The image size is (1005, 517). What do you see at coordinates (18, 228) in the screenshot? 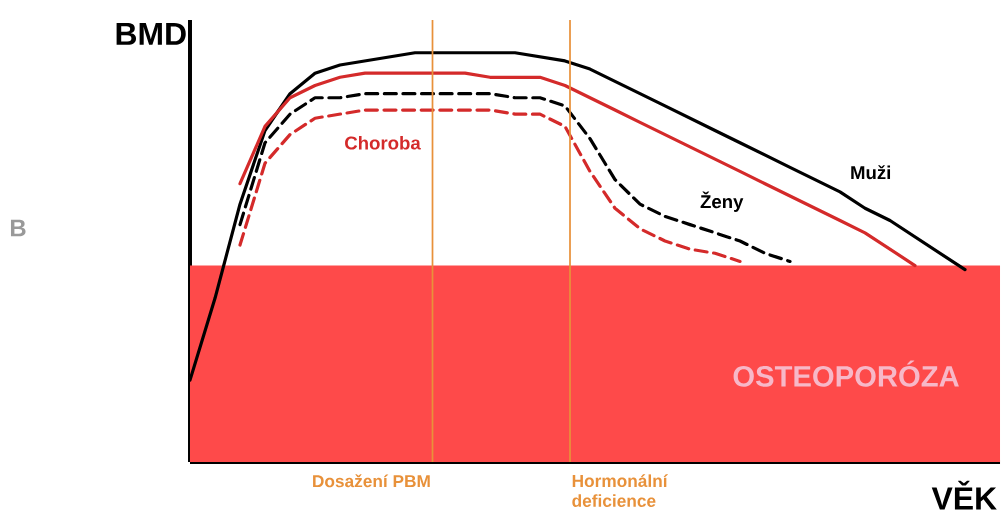
I see `text: B` at bounding box center [18, 228].